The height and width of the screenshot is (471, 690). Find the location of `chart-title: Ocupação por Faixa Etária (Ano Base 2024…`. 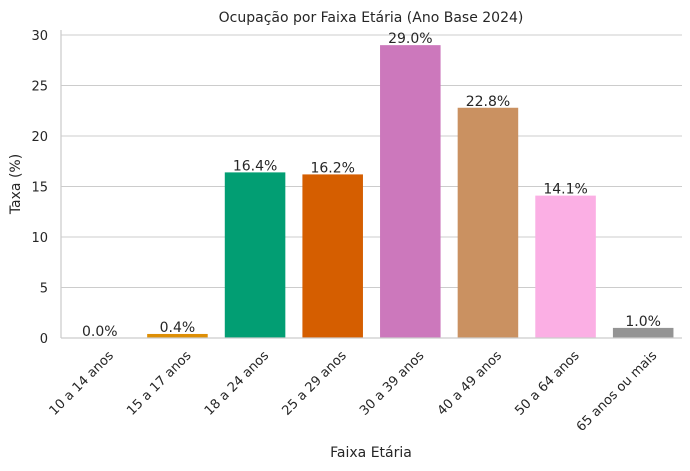

chart-title: Ocupação por Faixa Etária (Ano Base 2024… is located at coordinates (371, 18).